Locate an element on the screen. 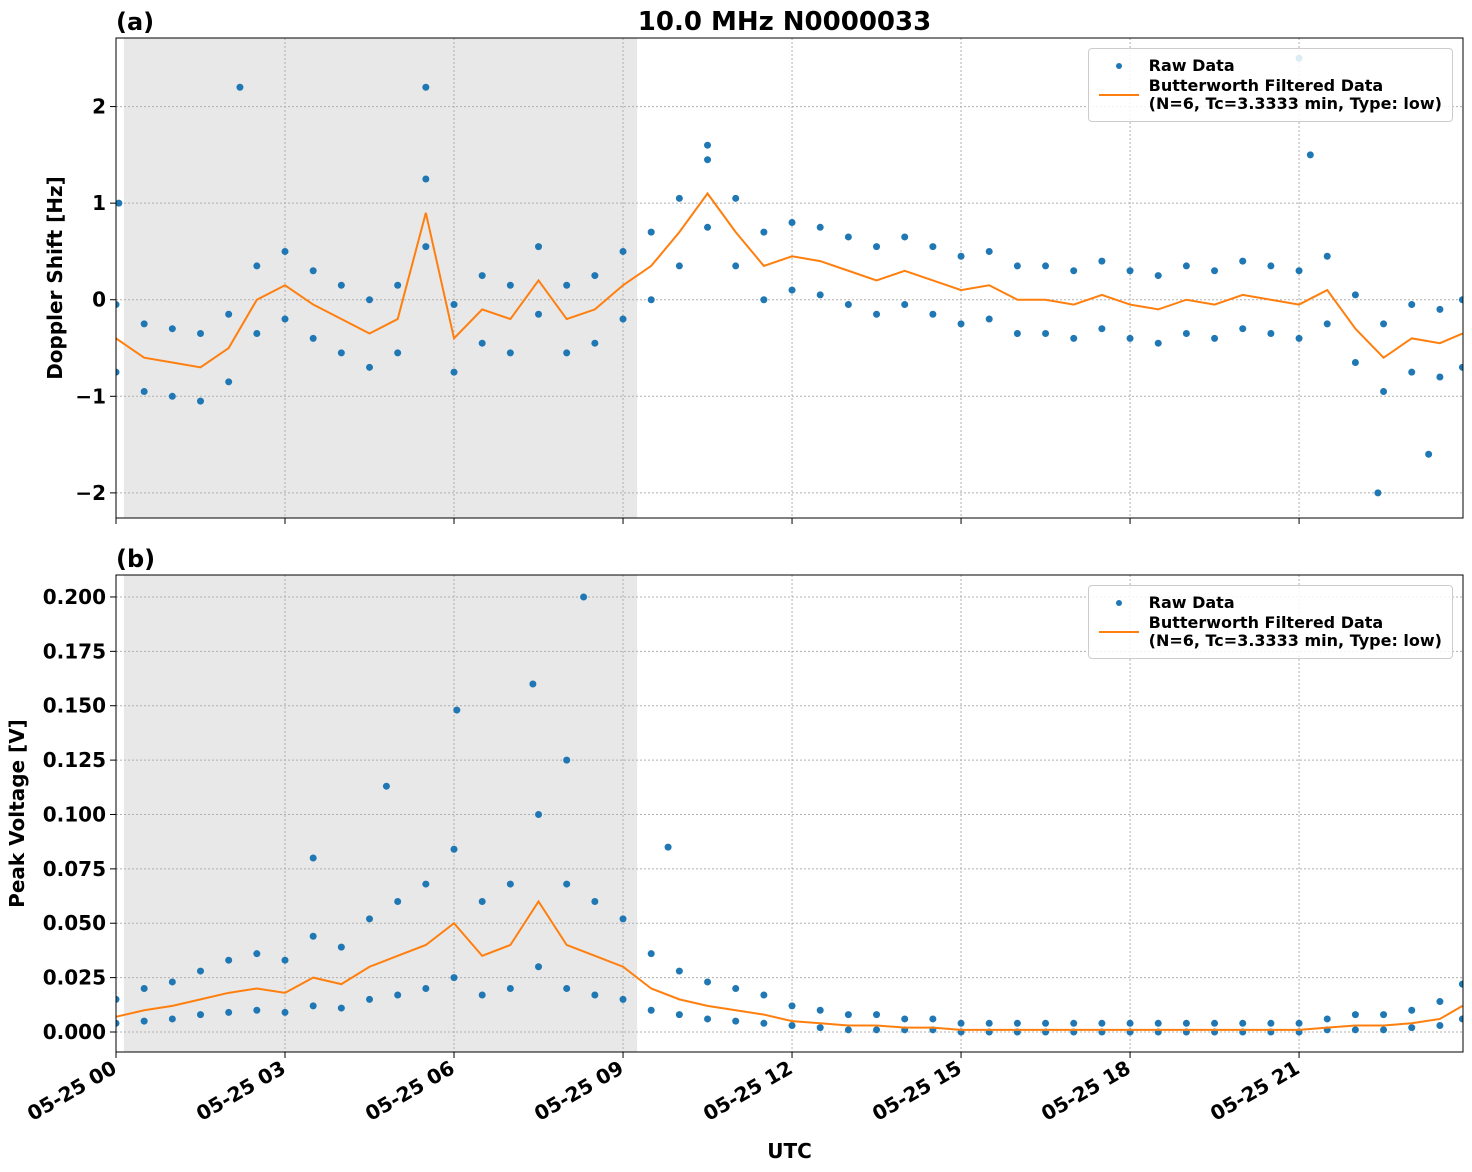 The width and height of the screenshot is (1472, 1172). y-tick-label: 0.175 is located at coordinates (74, 651).